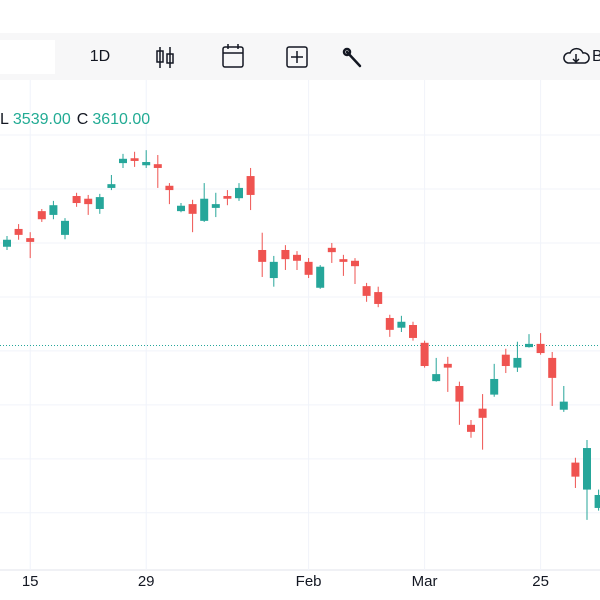  Describe the element at coordinates (30, 581) in the screenshot. I see `x-tick-label: 15` at that location.